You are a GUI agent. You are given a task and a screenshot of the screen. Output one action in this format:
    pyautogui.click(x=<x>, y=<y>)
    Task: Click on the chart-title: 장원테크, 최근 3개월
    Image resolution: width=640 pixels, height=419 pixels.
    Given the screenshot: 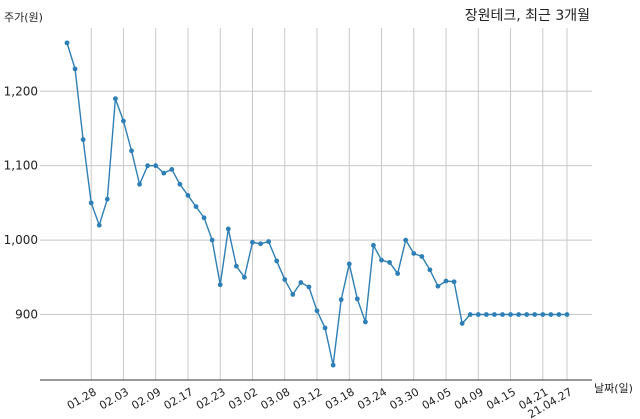 What is the action you would take?
    pyautogui.click(x=527, y=16)
    